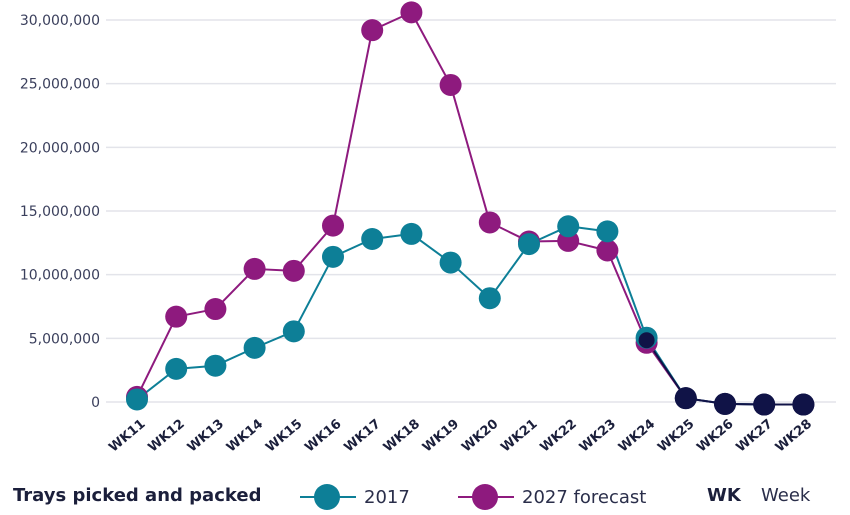 This screenshot has height=515, width=850. I want to click on x-tick-label: WK26, so click(715, 436).